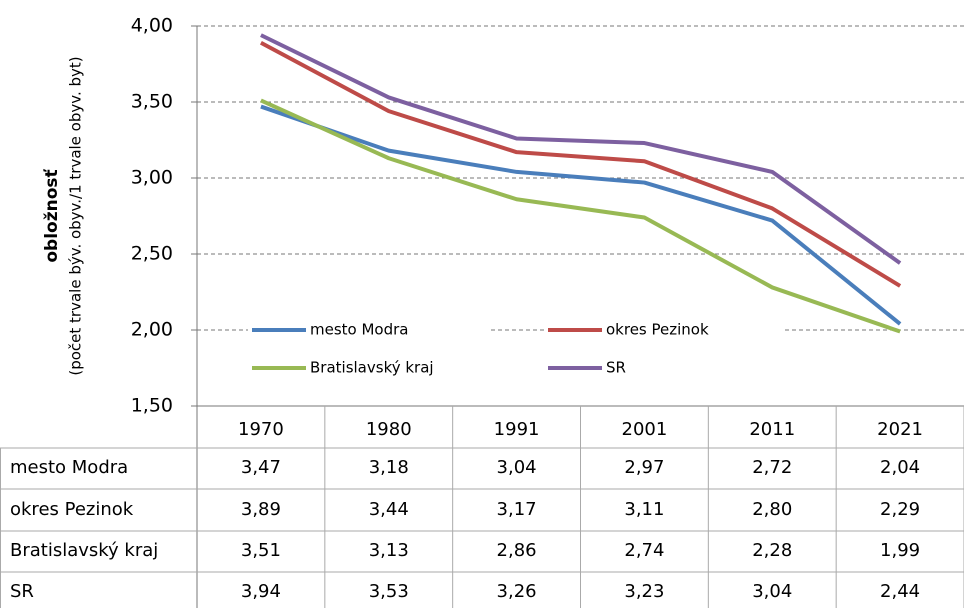  What do you see at coordinates (900, 429) in the screenshot?
I see `x-tick-label: 2021` at bounding box center [900, 429].